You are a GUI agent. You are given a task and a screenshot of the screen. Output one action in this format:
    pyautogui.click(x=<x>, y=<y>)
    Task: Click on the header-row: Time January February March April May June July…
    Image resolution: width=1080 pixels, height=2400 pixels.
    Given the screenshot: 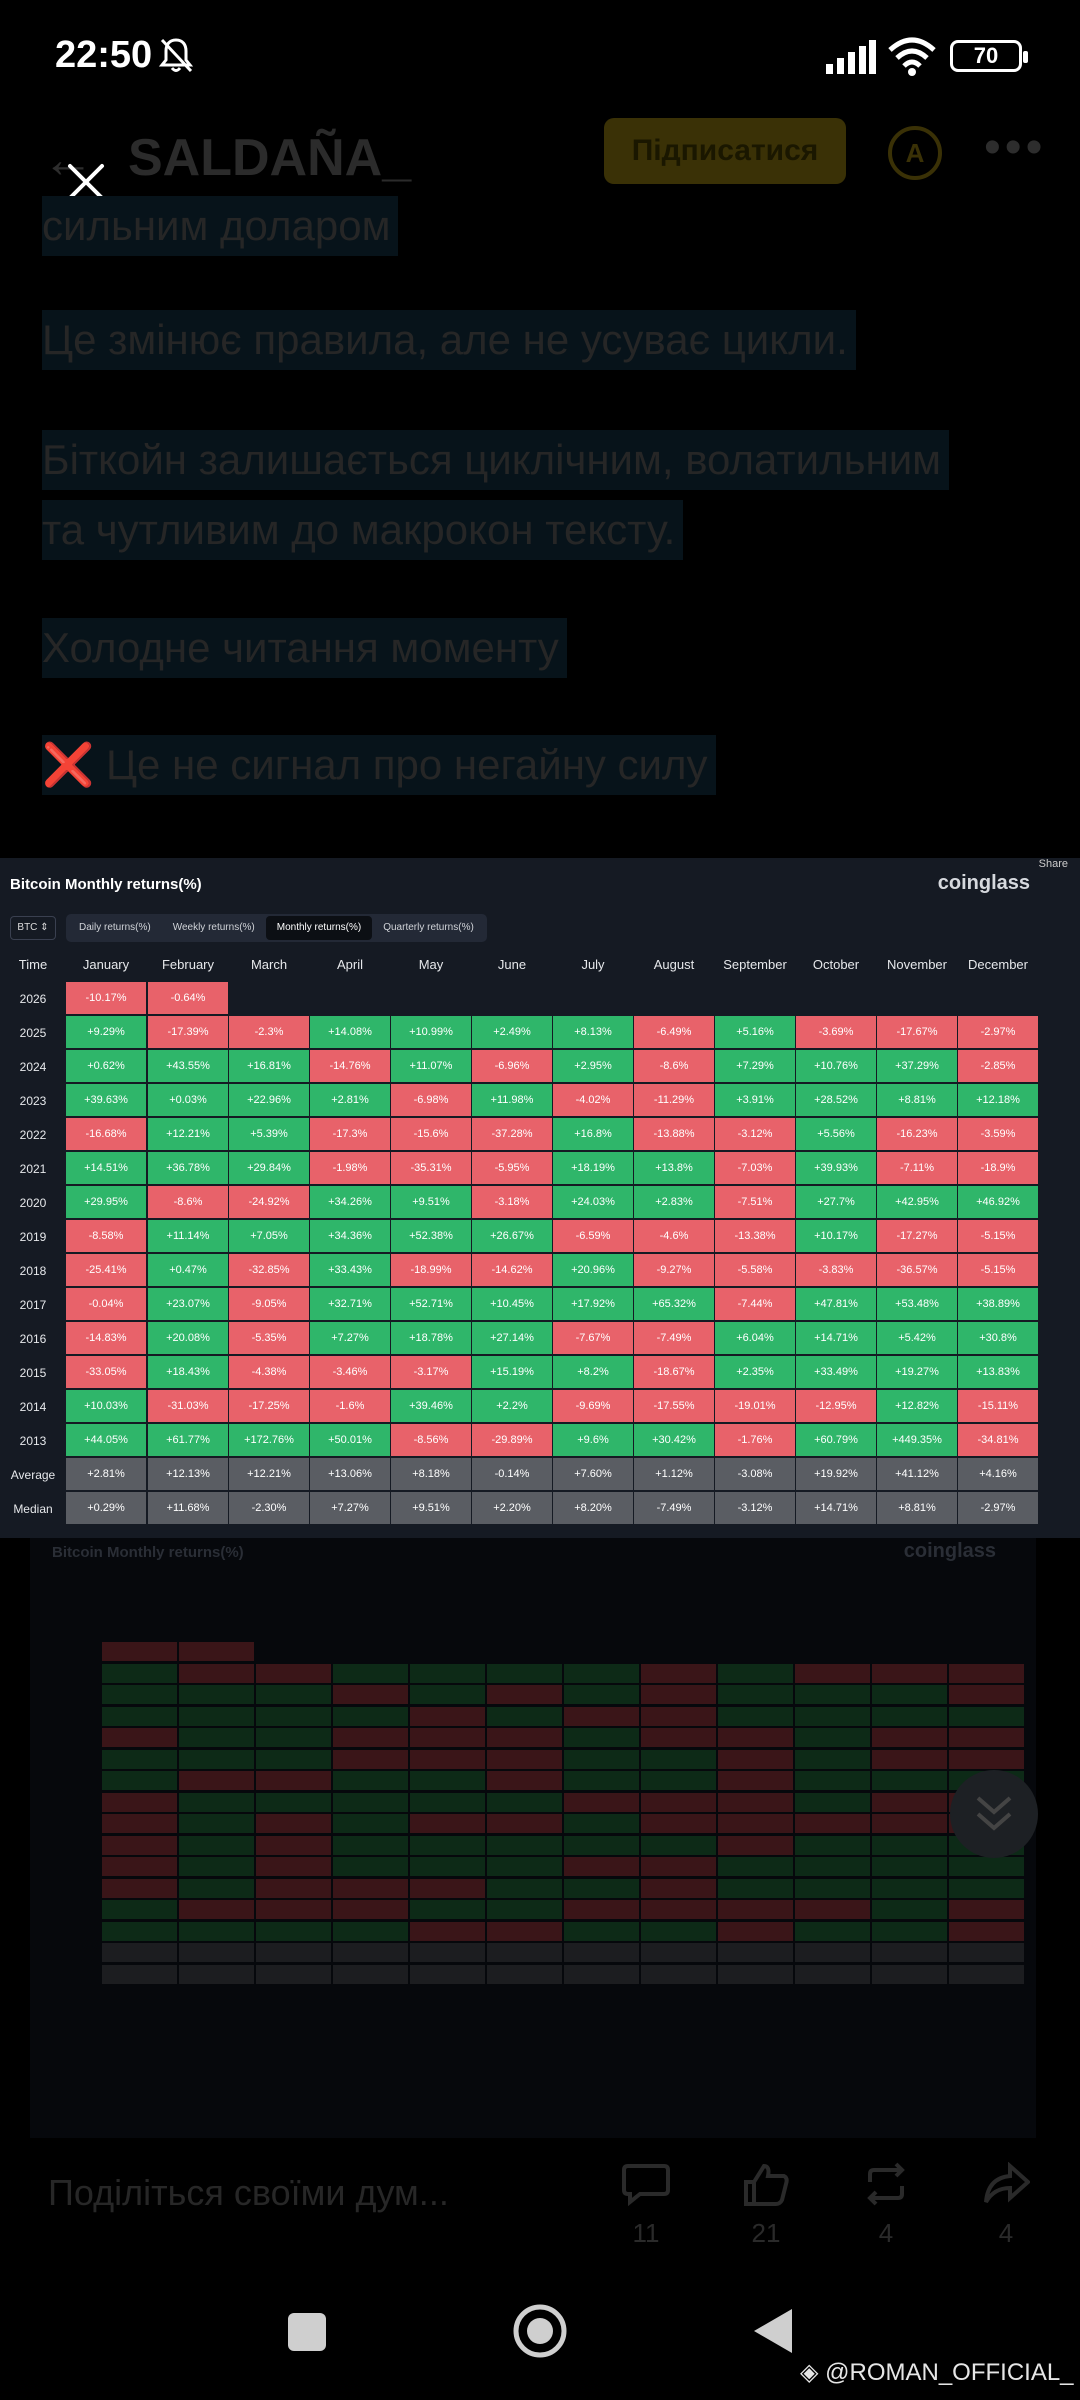 What is the action you would take?
    pyautogui.click(x=540, y=965)
    